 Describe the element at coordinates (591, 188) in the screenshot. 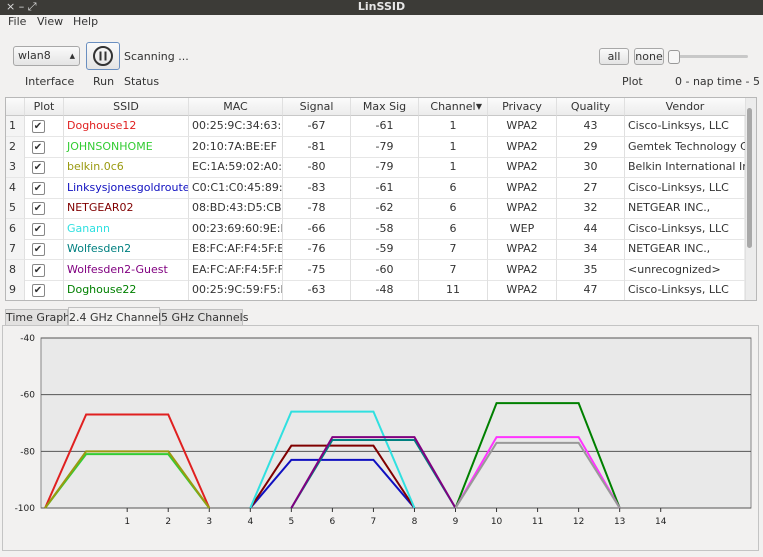

I see `cell-quality: 27` at that location.